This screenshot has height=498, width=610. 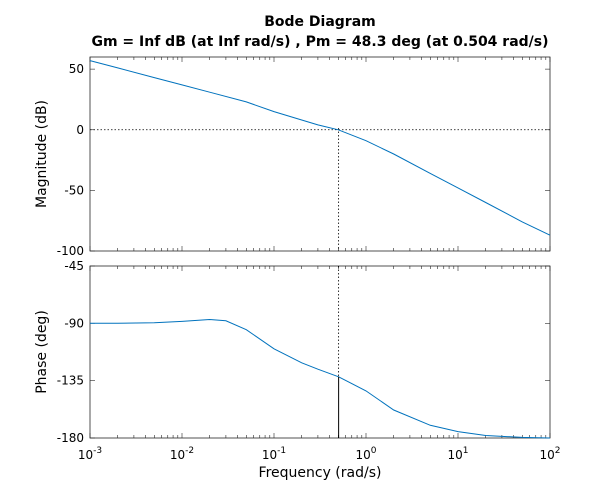 What do you see at coordinates (457, 454) in the screenshot?
I see `x-tick-label: 10¹` at bounding box center [457, 454].